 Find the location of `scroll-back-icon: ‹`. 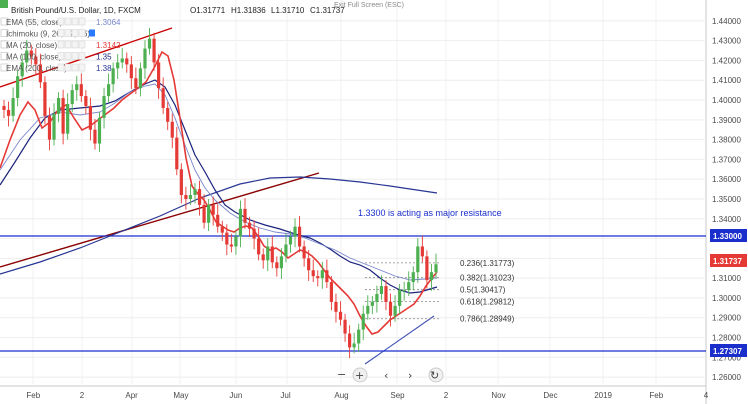

scroll-back-icon: ‹ is located at coordinates (386, 375).